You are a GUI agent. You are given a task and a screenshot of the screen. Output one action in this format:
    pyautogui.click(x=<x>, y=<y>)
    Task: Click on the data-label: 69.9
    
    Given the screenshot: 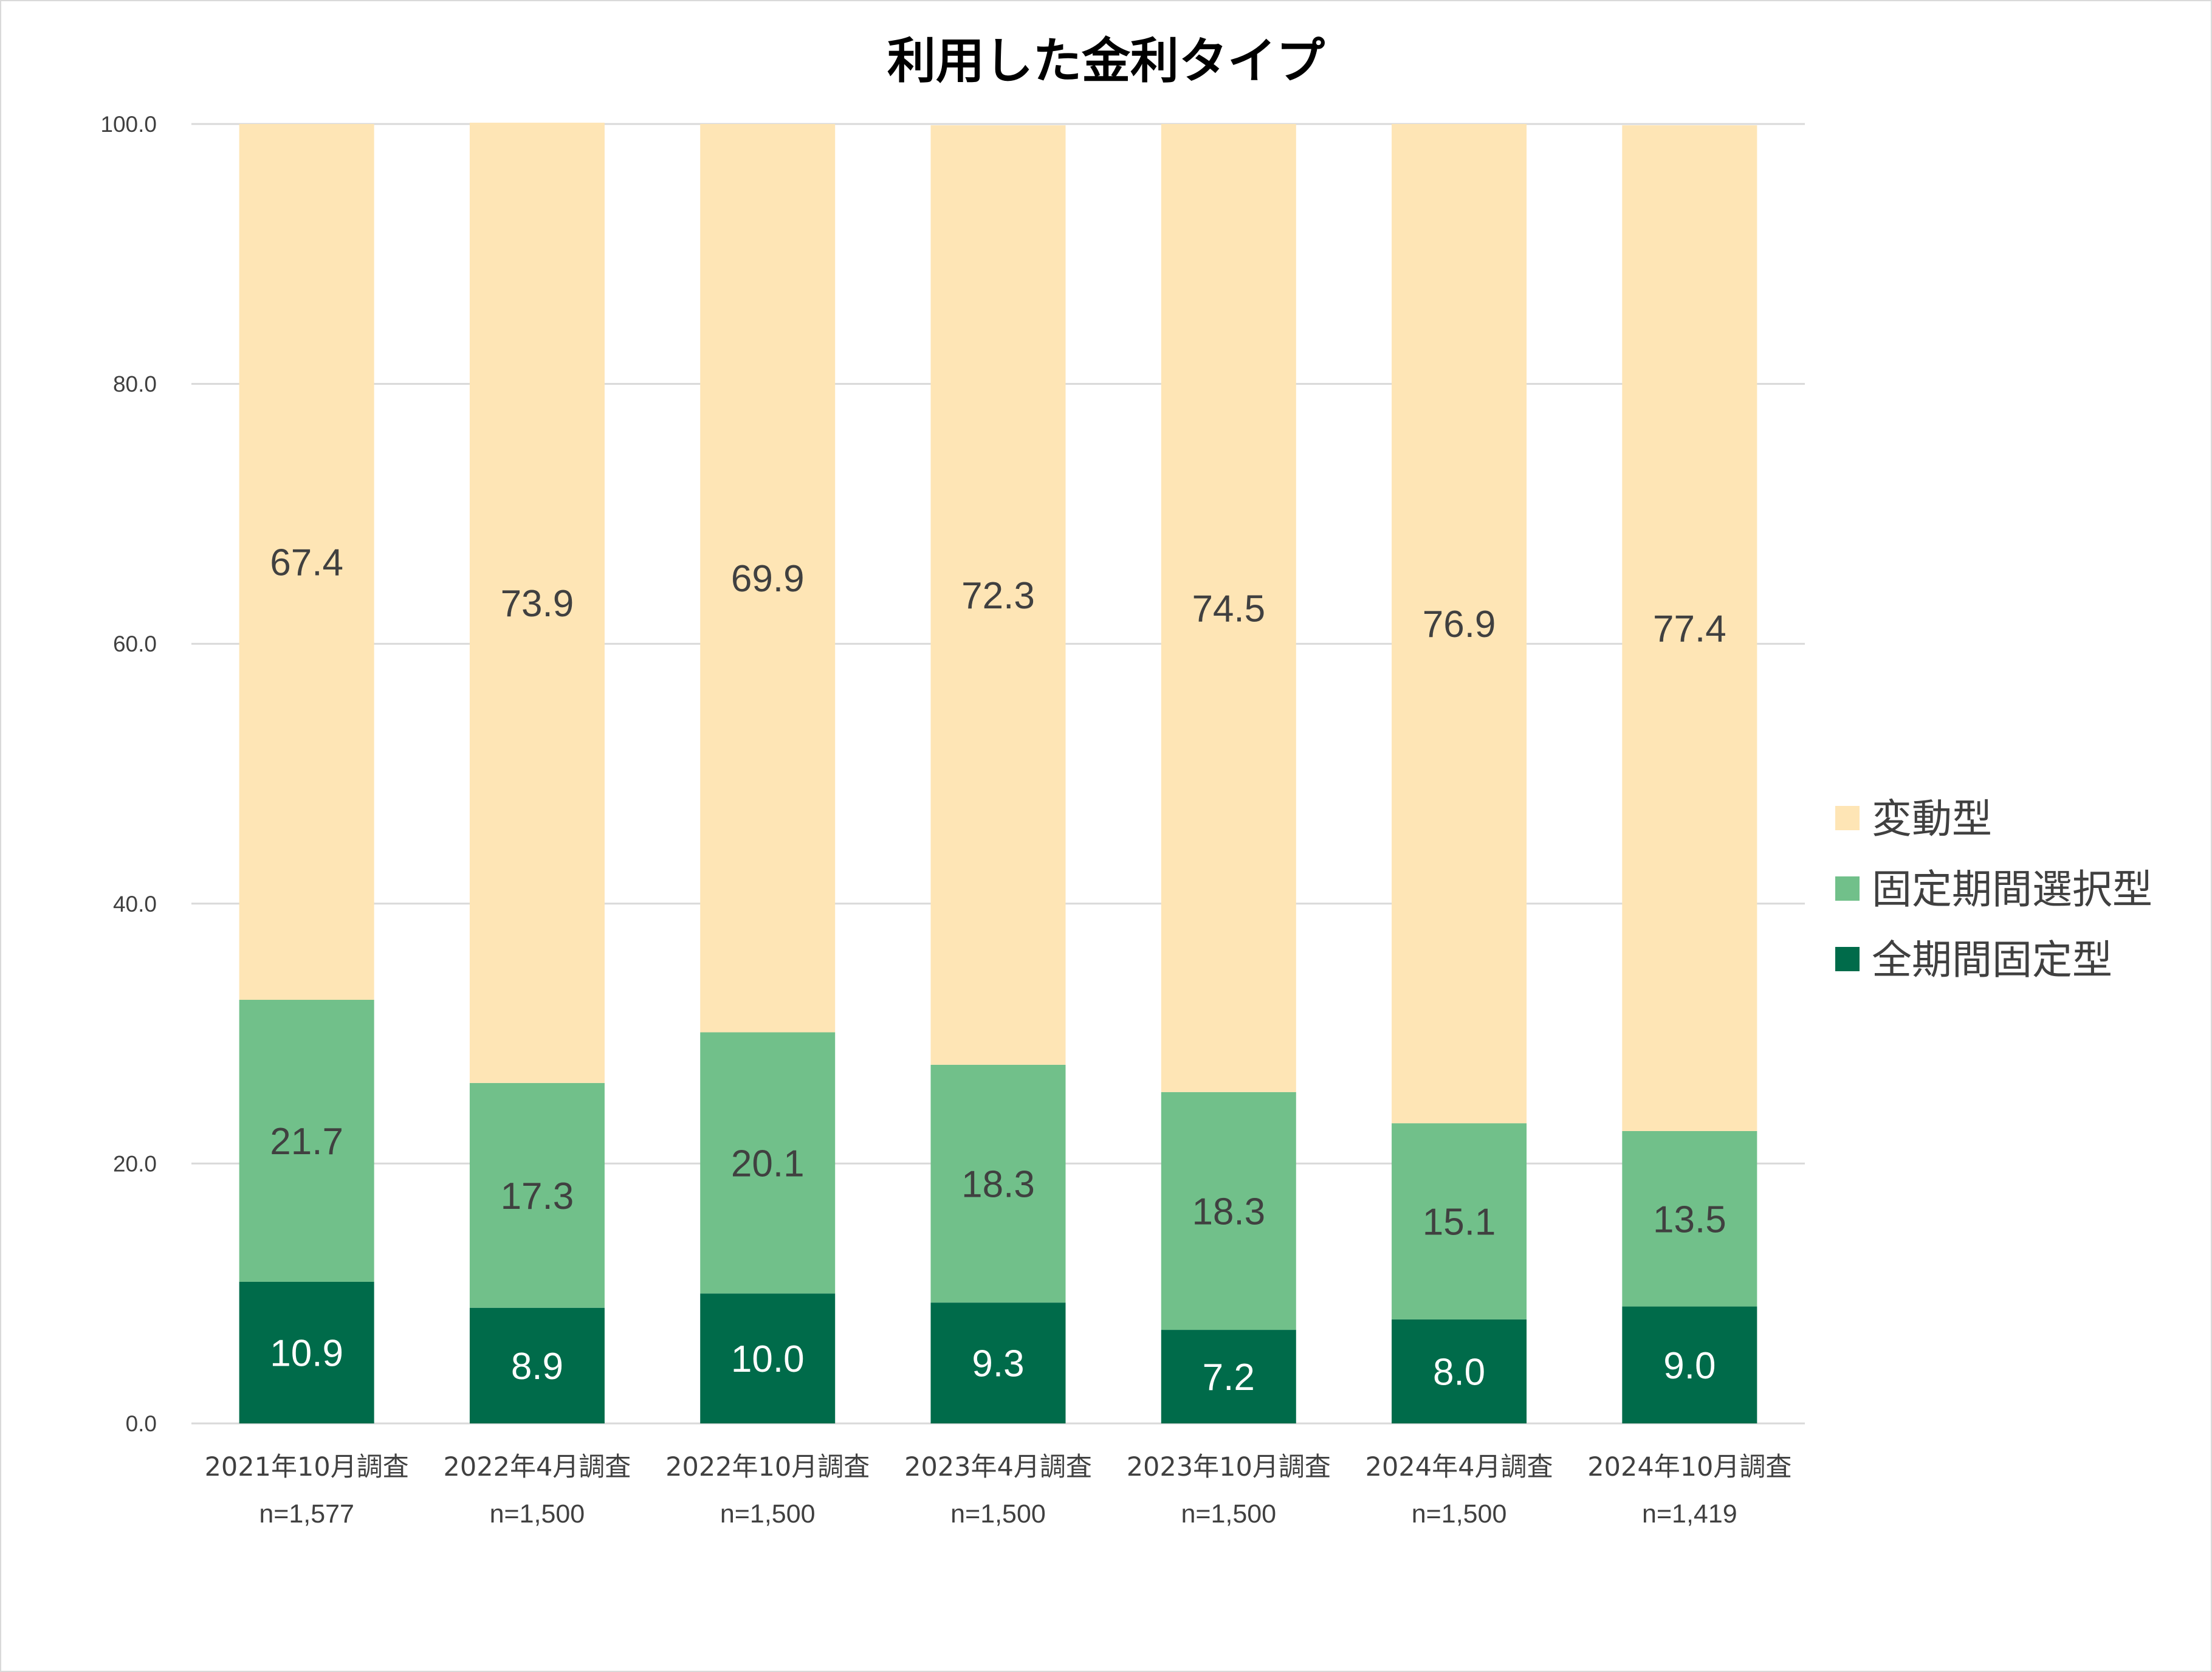 What is the action you would take?
    pyautogui.click(x=768, y=579)
    